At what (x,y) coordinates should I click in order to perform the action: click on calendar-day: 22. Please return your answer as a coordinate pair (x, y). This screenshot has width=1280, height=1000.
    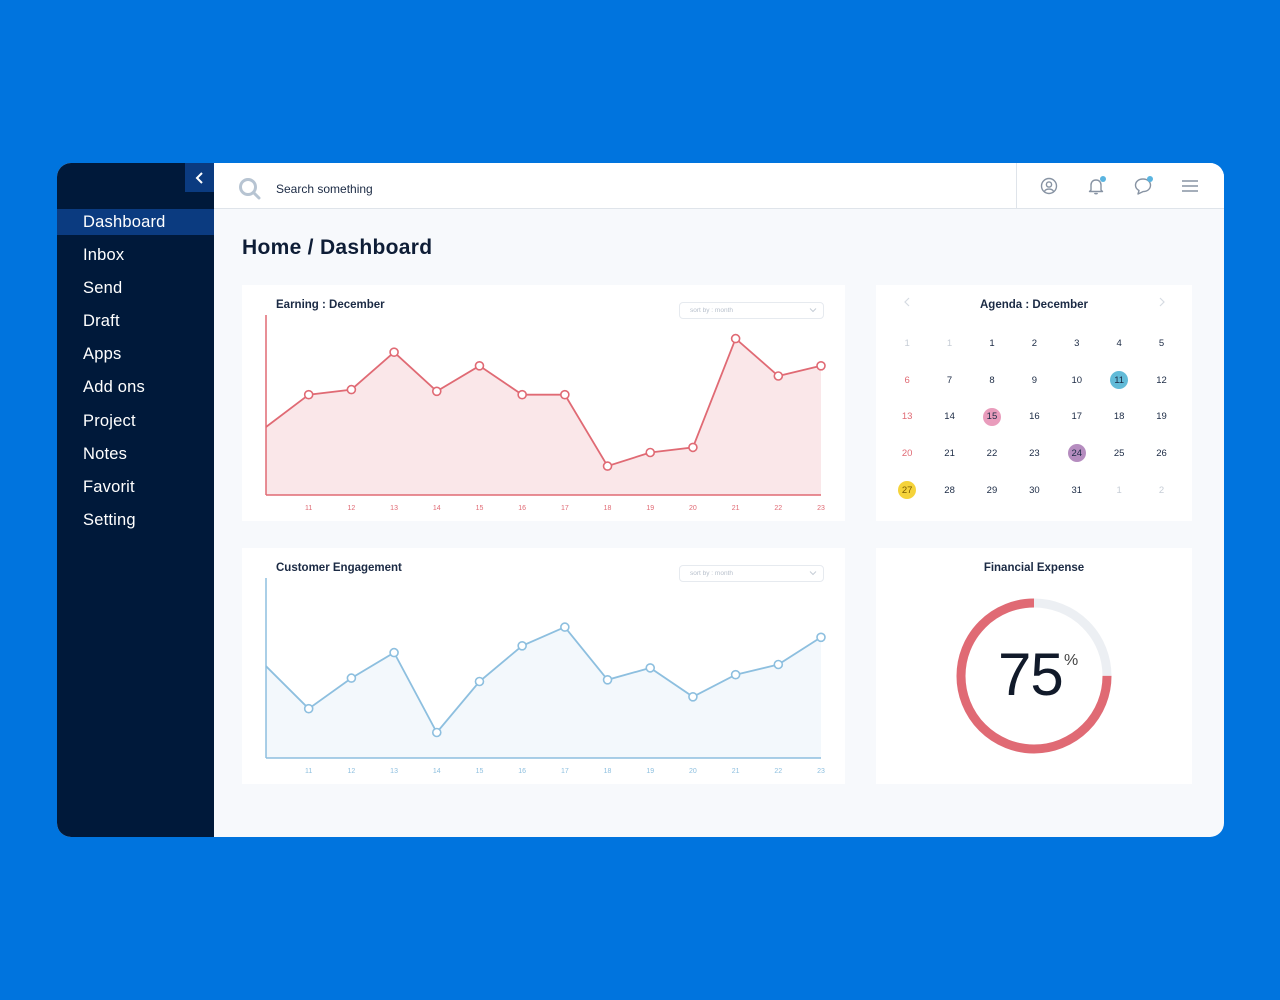
    Looking at the image, I should click on (992, 453).